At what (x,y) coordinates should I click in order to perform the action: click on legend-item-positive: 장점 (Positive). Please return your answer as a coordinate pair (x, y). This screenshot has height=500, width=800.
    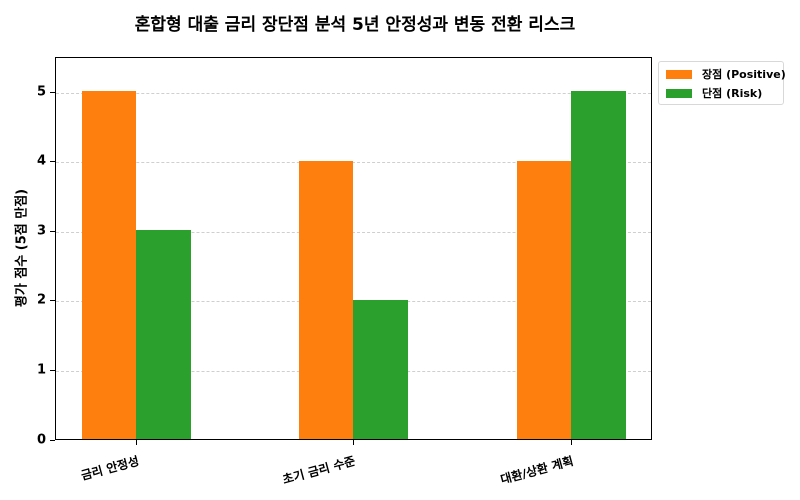
    Looking at the image, I should click on (726, 74).